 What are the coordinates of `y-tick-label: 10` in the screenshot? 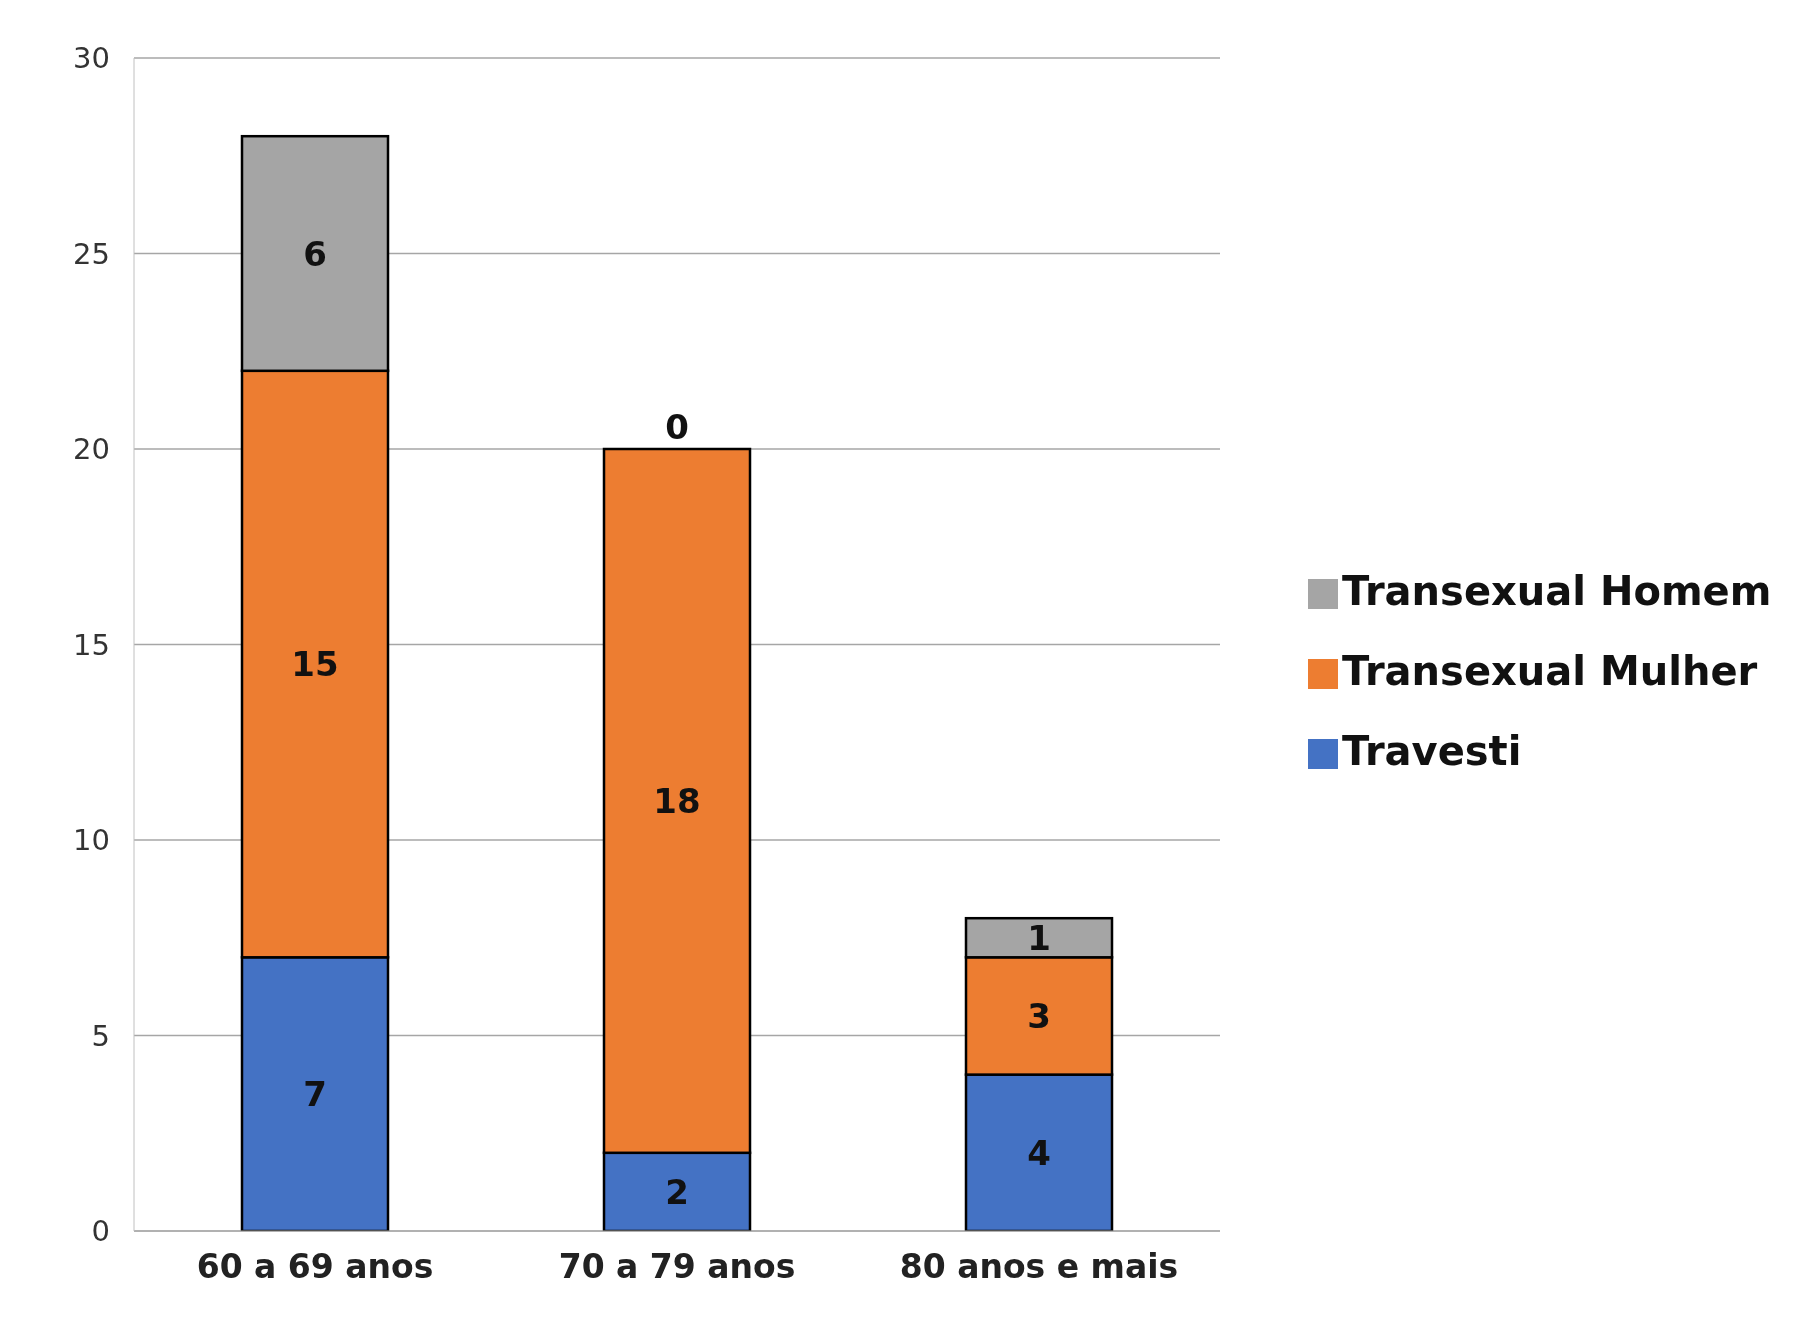 It's located at (91, 840).